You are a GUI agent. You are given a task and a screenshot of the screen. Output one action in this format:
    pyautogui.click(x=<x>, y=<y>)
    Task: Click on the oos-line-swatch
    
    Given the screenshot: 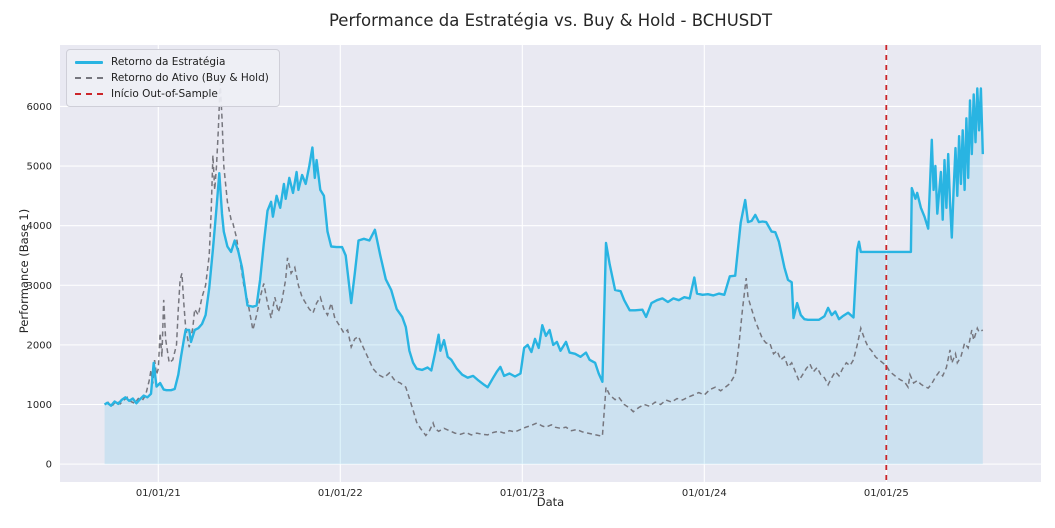 What is the action you would take?
    pyautogui.click(x=89, y=94)
    